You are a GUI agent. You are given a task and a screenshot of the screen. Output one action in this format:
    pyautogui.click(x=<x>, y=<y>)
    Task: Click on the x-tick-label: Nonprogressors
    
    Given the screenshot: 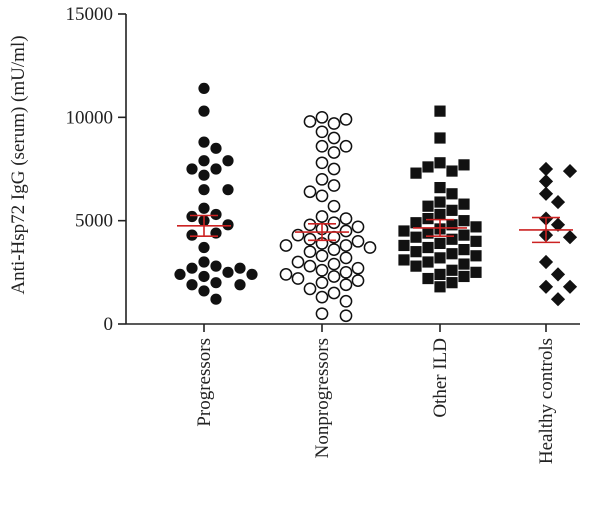 What is the action you would take?
    pyautogui.click(x=322, y=398)
    